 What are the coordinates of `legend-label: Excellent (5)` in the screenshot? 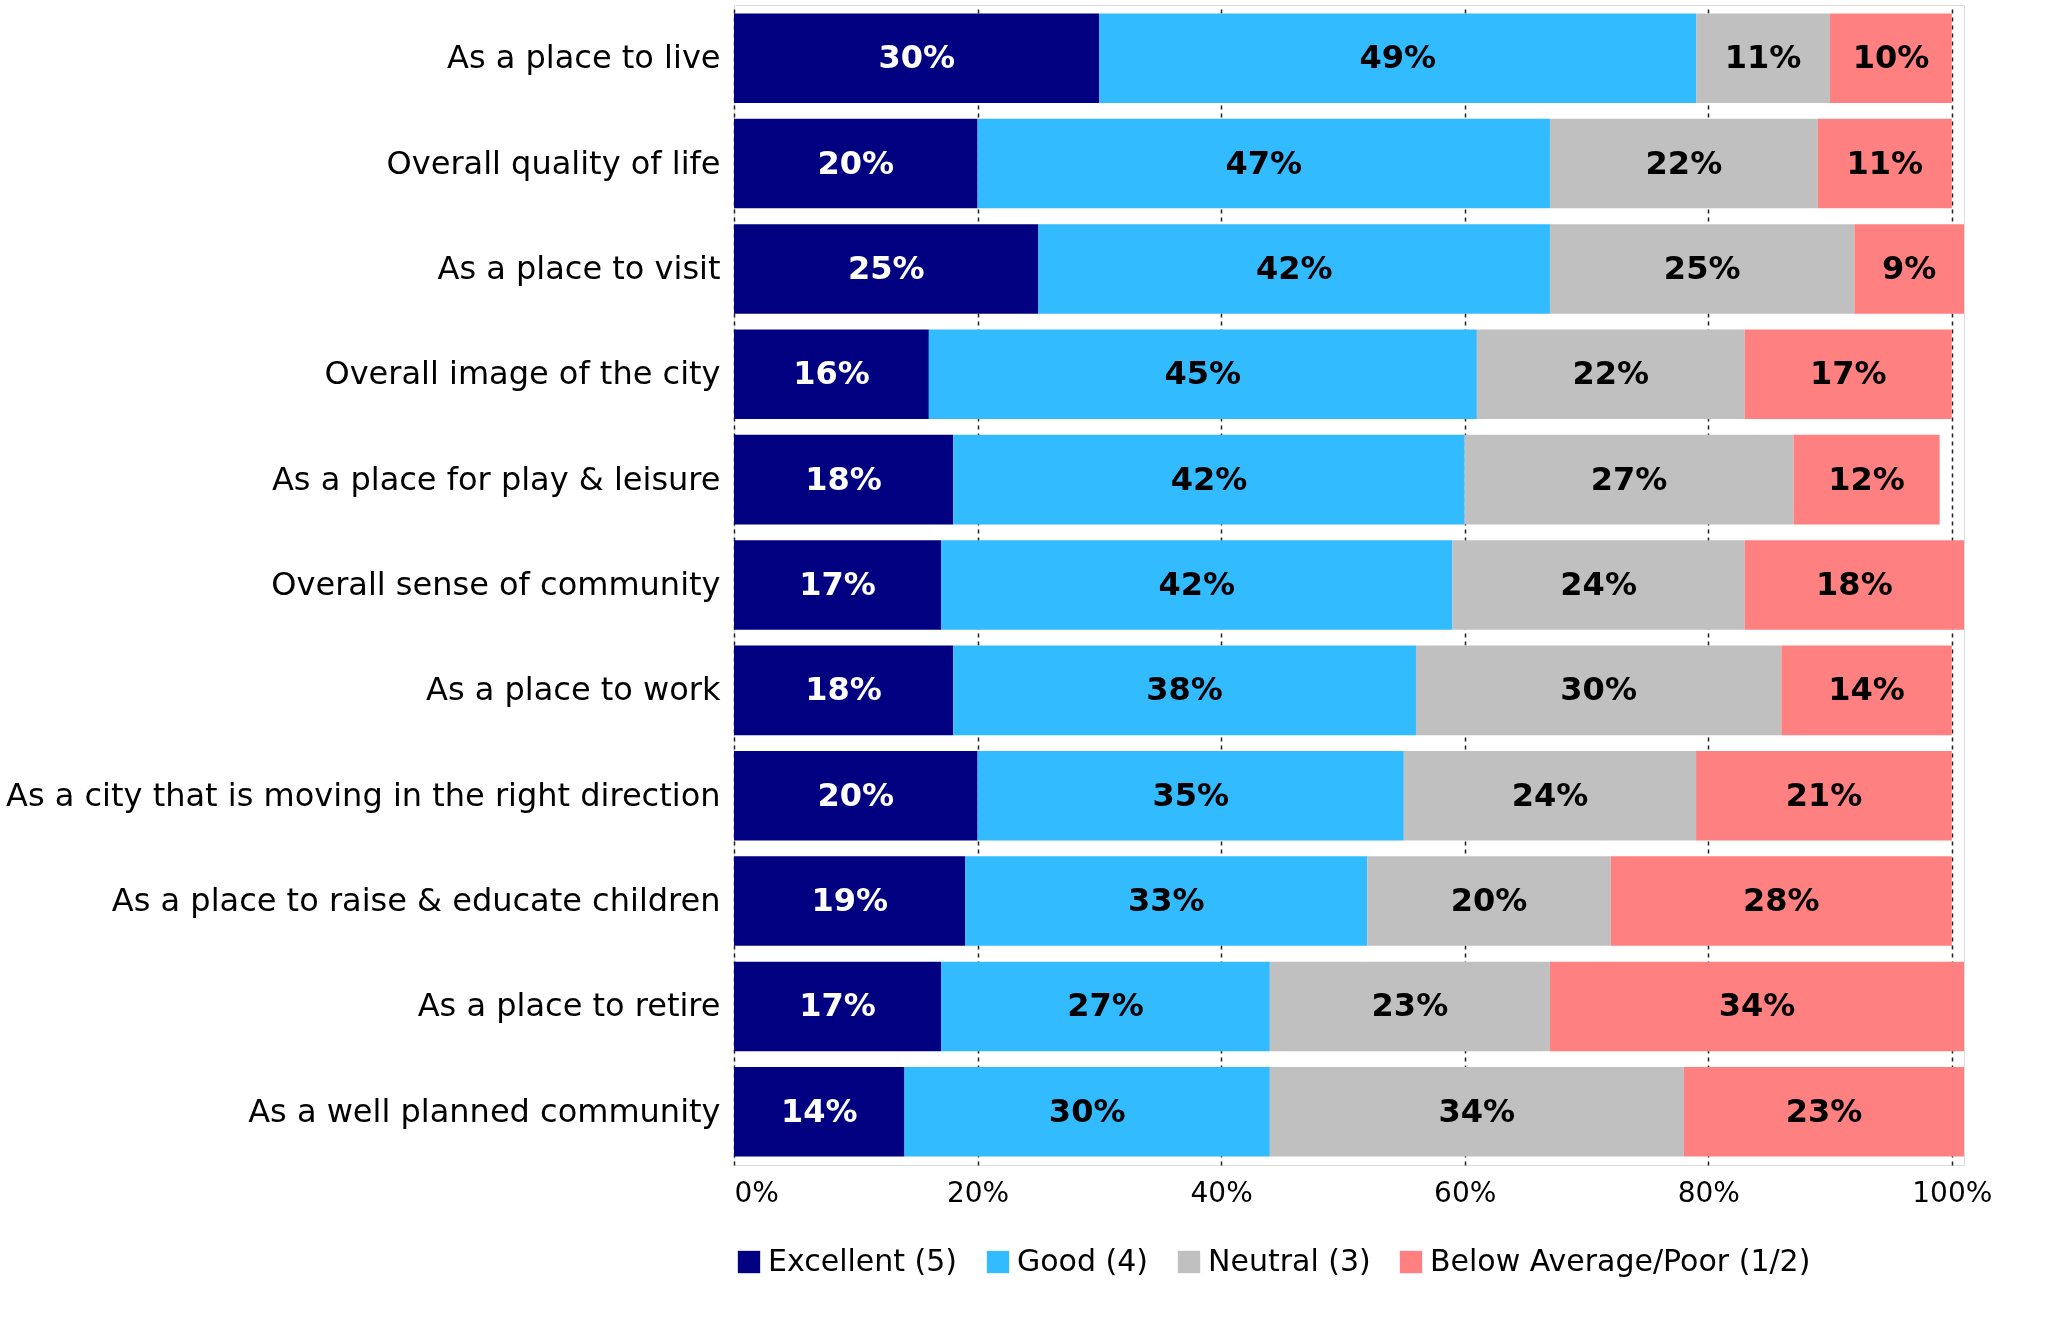 It's located at (863, 1260).